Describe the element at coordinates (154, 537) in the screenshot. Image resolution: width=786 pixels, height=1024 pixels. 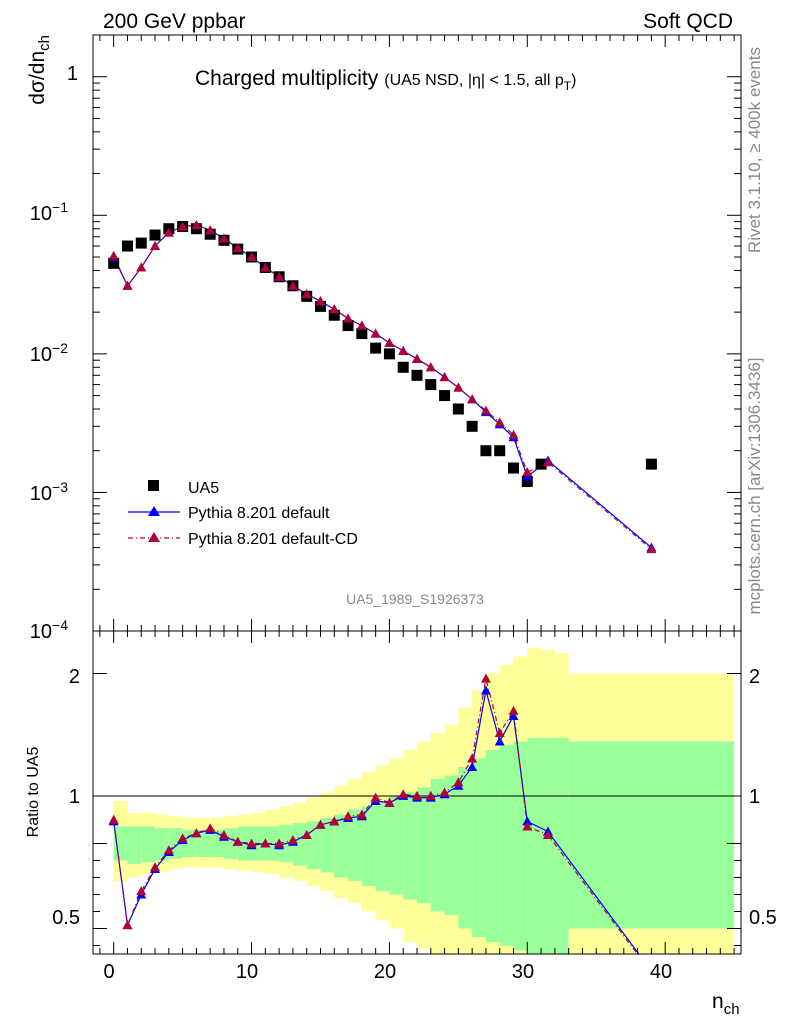
I see `legend-marker-pythia-cd` at that location.